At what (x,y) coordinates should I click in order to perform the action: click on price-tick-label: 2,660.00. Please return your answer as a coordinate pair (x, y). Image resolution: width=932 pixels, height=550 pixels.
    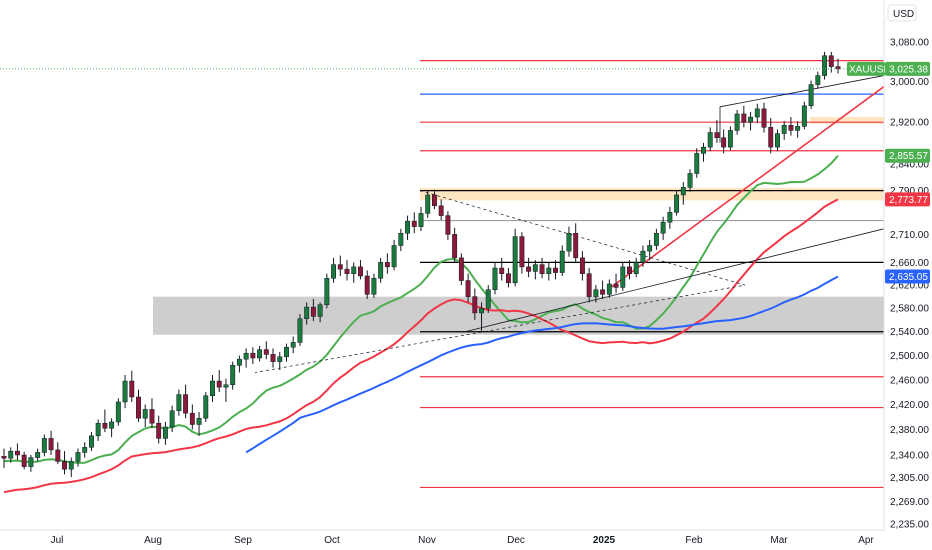
    Looking at the image, I should click on (909, 263).